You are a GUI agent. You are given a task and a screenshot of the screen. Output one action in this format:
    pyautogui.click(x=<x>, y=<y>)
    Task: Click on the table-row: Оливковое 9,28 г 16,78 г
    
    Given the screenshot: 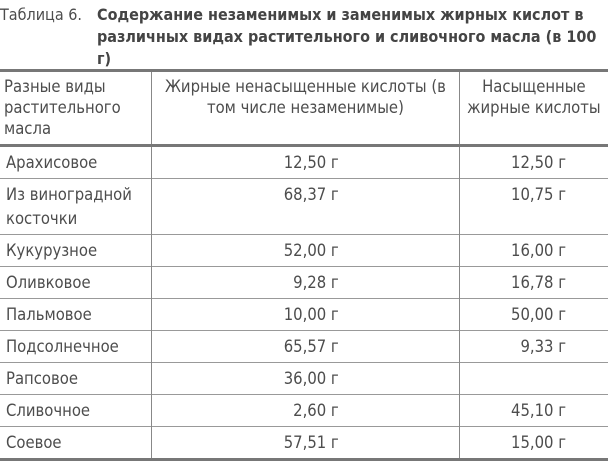 What is the action you would take?
    pyautogui.click(x=304, y=282)
    